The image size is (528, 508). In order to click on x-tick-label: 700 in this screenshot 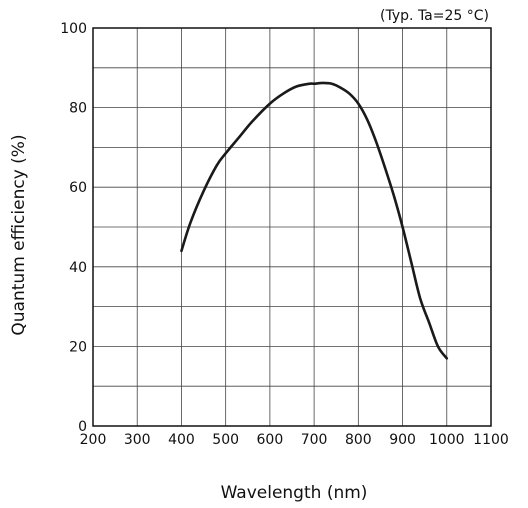, I will do `click(314, 440)`.